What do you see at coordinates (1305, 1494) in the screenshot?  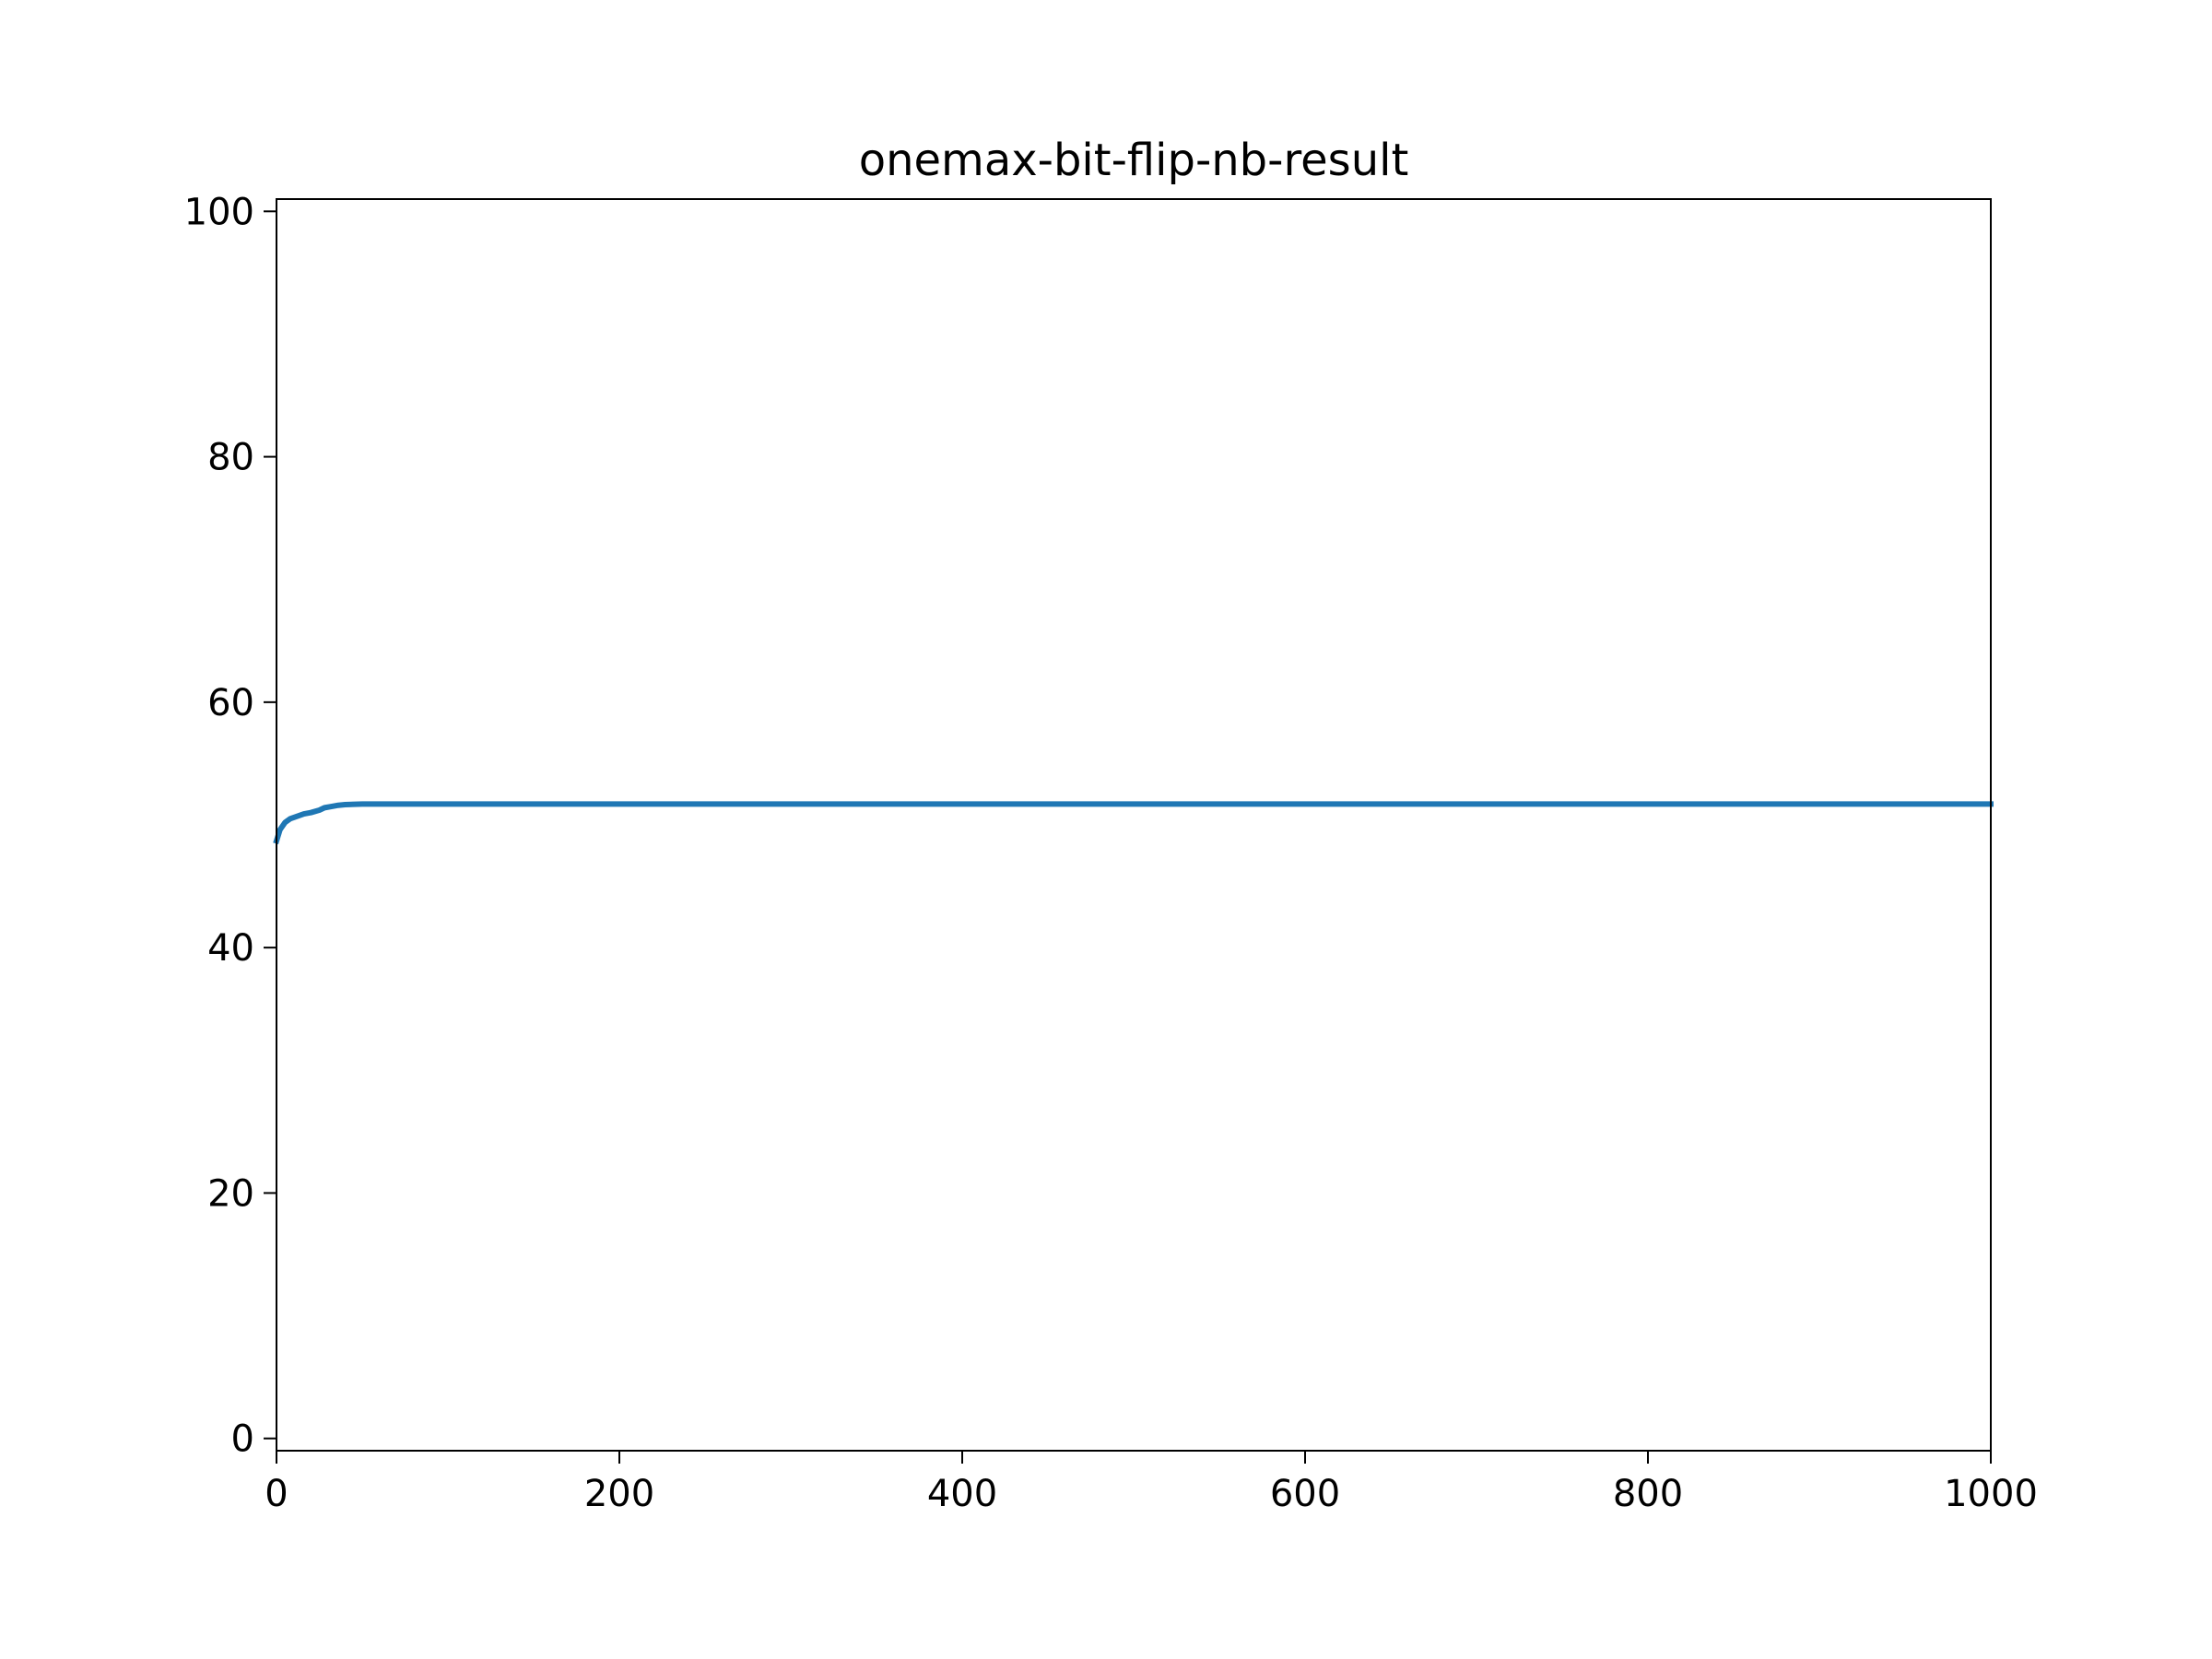 I see `x-tick-label: 600` at bounding box center [1305, 1494].